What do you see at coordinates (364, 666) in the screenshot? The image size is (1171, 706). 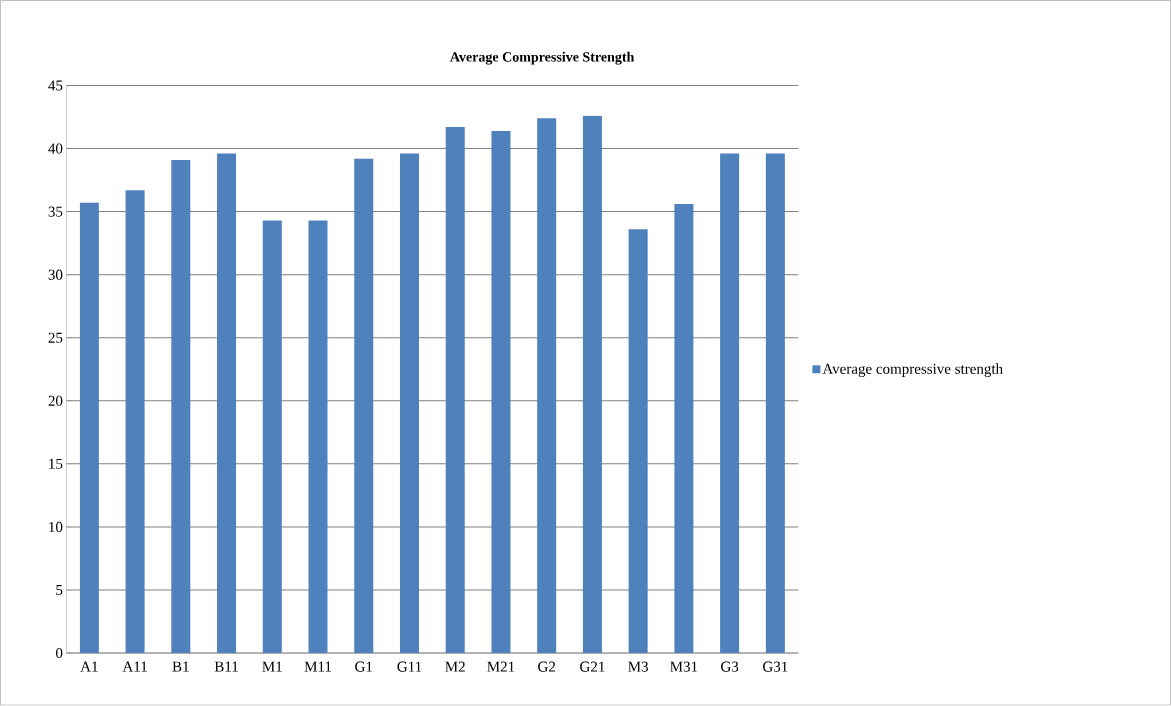 I see `x-tick-label: G1` at bounding box center [364, 666].